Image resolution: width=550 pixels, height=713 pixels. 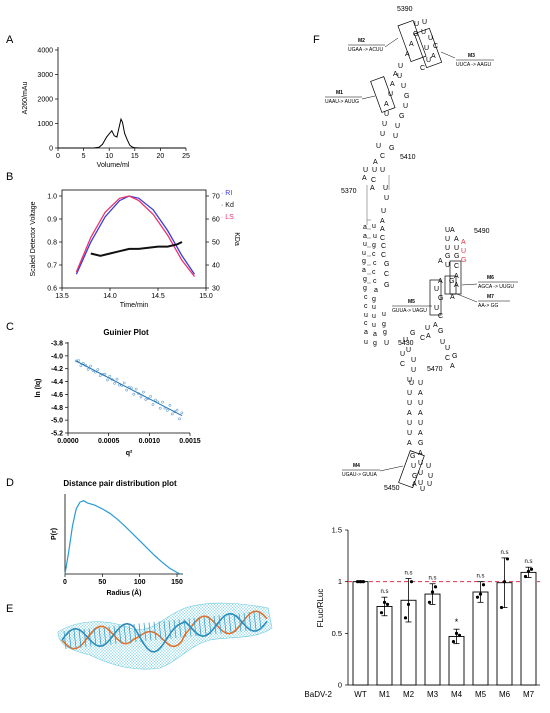 I want to click on y2-tick-label: 30, so click(x=216, y=289).